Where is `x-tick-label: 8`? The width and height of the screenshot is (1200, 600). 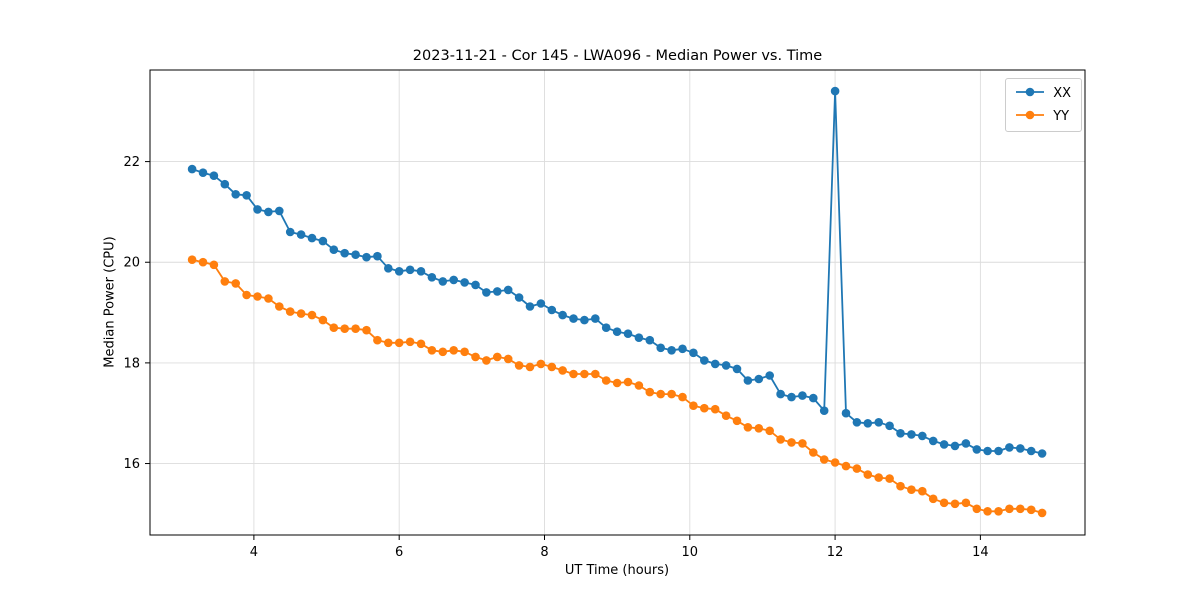 x-tick-label: 8 is located at coordinates (544, 552).